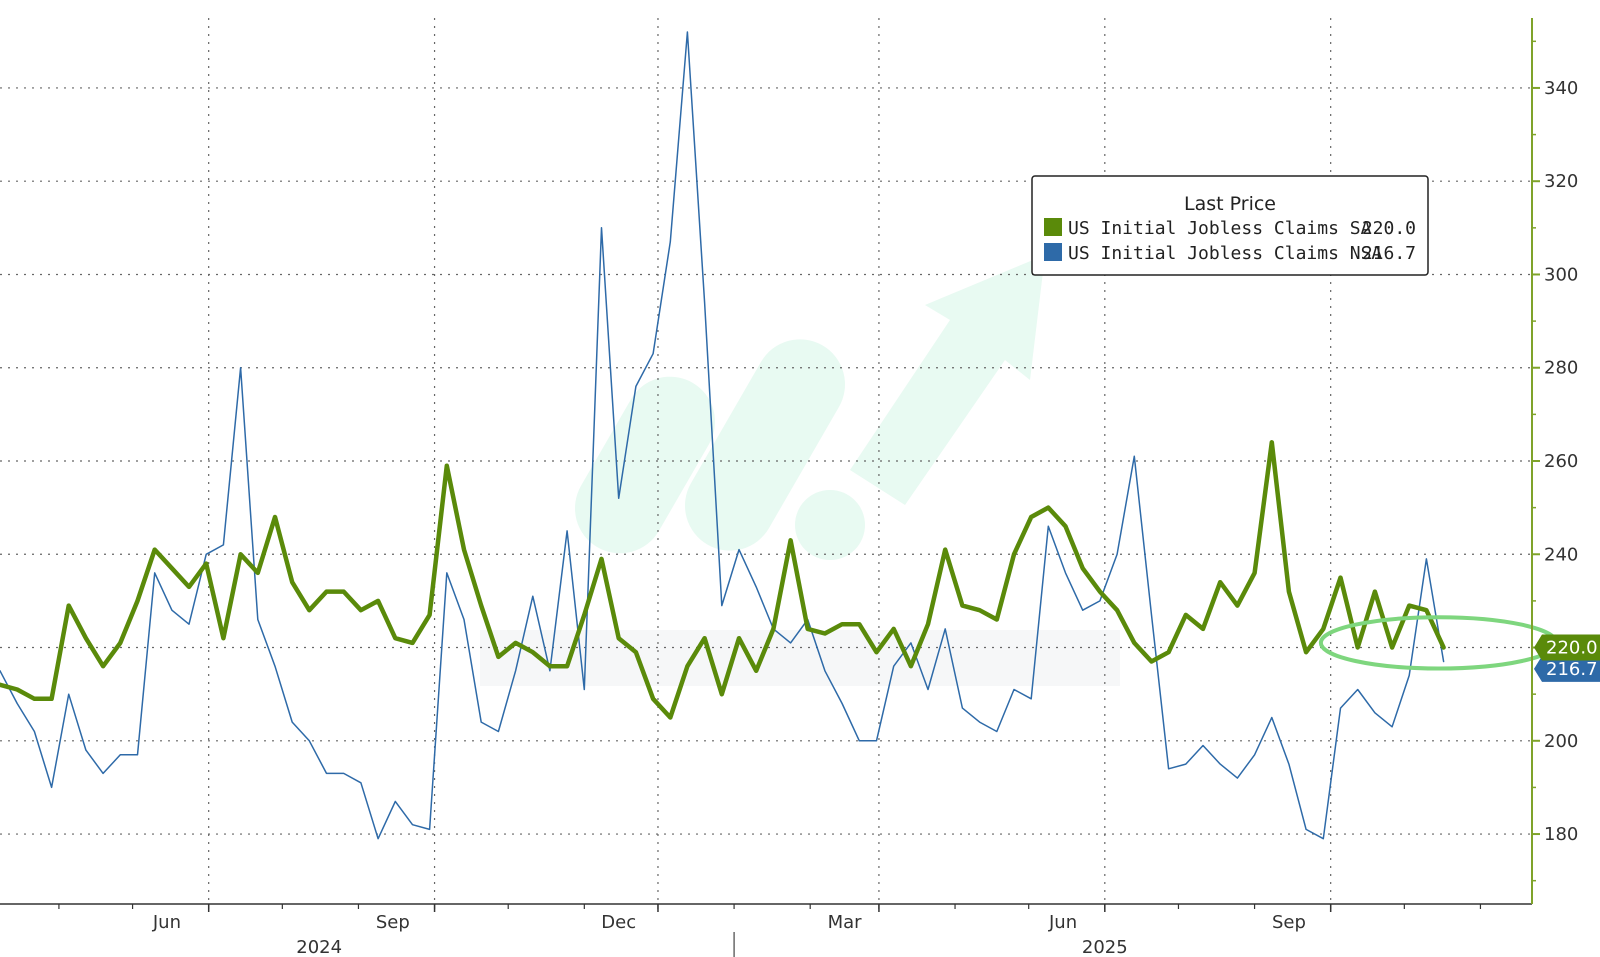  Describe the element at coordinates (1561, 368) in the screenshot. I see `y-tick-label: 280` at that location.